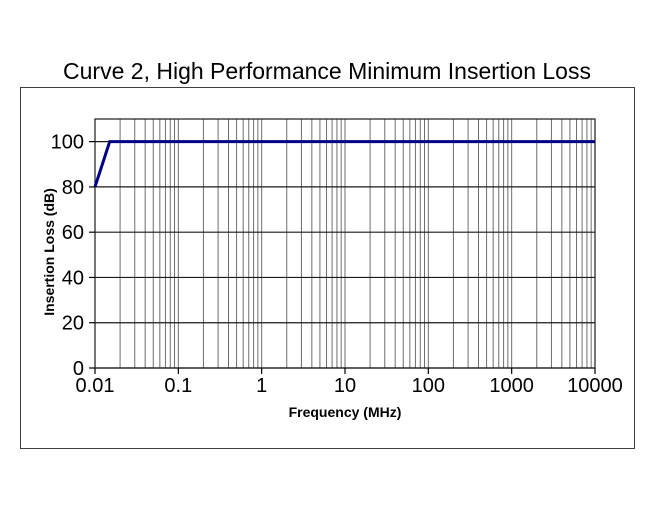 The image size is (650, 509). I want to click on y-axis-tick-labels: 0 20 40 60 80 100, so click(67, 256).